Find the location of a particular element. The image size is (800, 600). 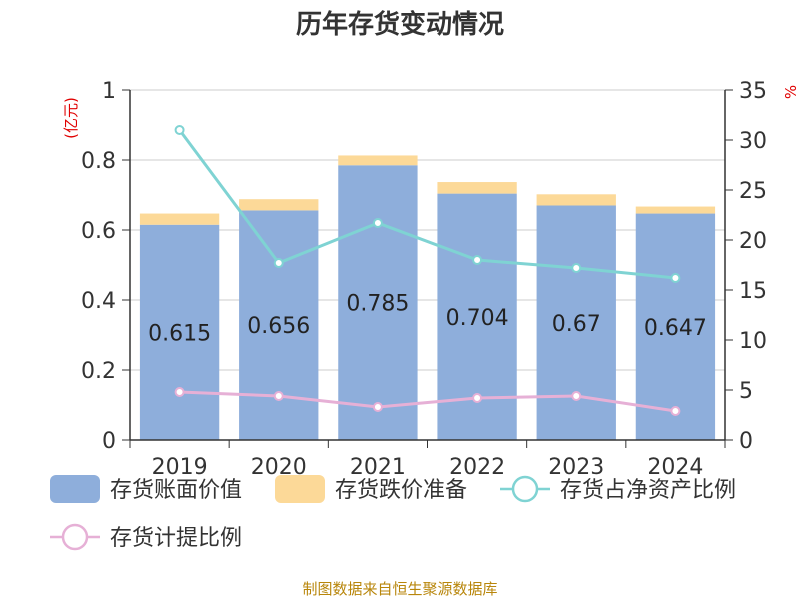

y-right-tick-label: 0 is located at coordinates (746, 441).